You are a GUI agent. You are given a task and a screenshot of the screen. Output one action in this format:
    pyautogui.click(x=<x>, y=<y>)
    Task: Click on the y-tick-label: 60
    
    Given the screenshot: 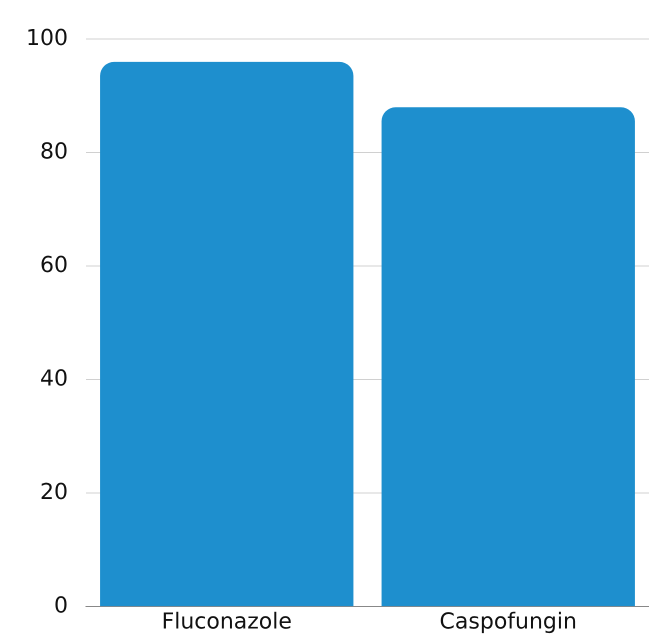 What is the action you would take?
    pyautogui.click(x=54, y=265)
    